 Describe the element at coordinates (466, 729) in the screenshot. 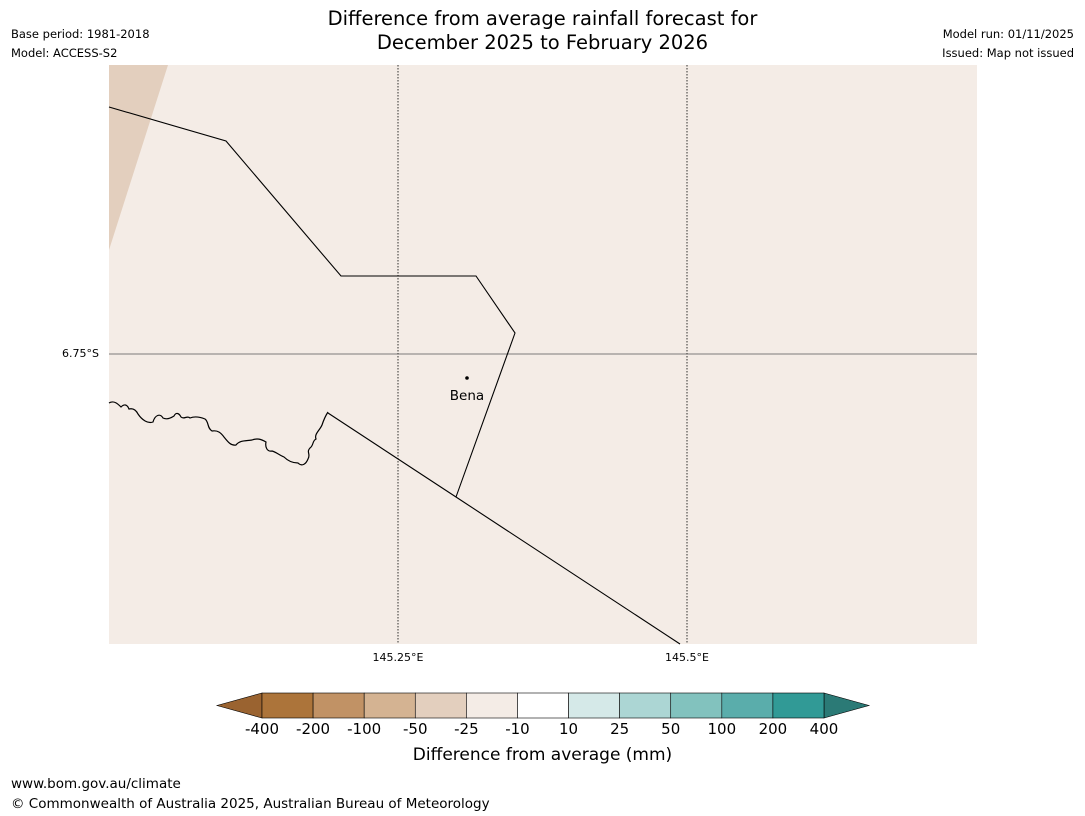

I see `colorbar-tick-label: -25` at that location.